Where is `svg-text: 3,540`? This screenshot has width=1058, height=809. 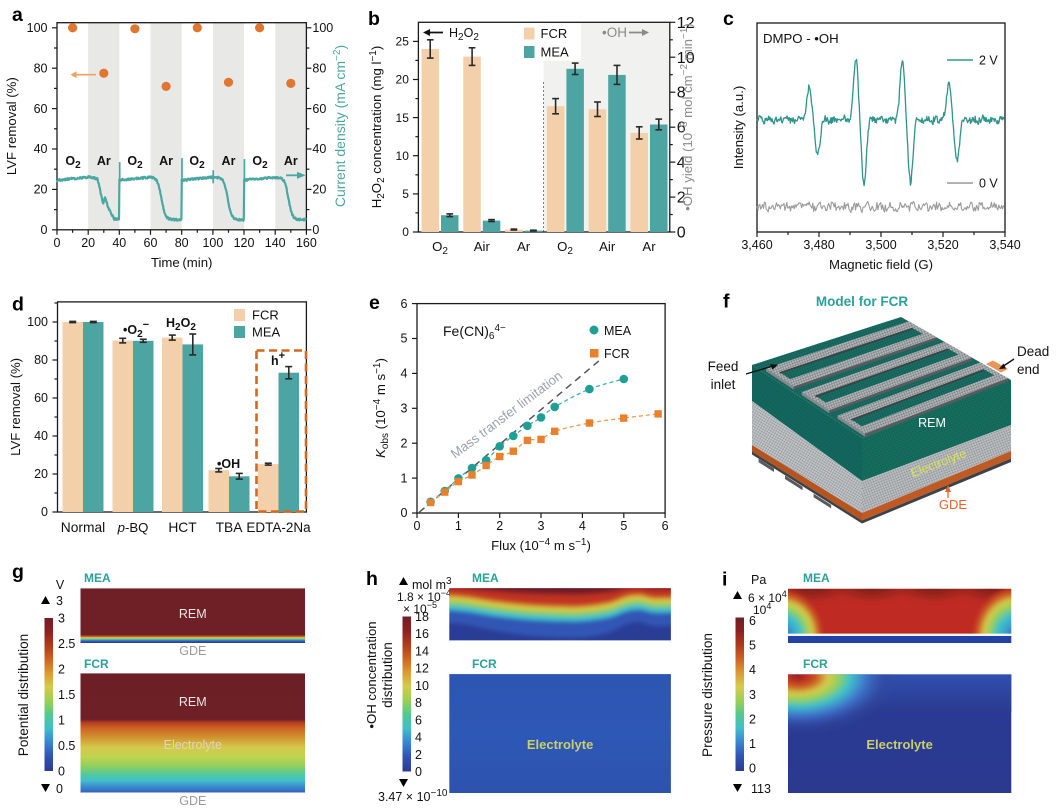
svg-text: 3,540 is located at coordinates (1004, 245).